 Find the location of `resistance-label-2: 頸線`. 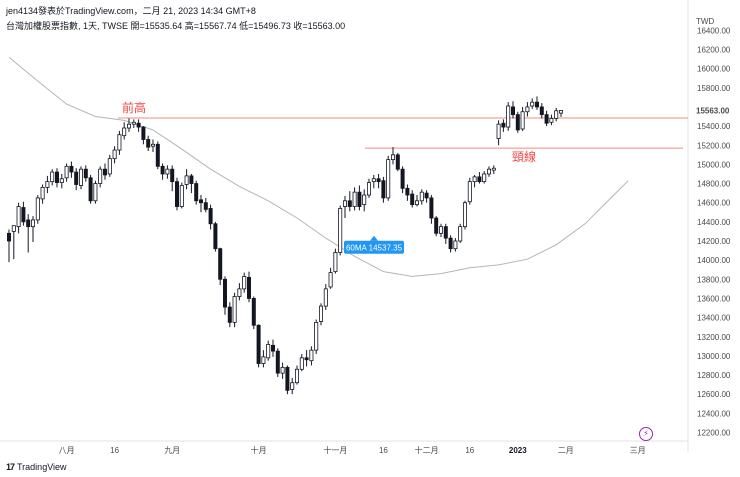

resistance-label-2: 頸線 is located at coordinates (524, 156).